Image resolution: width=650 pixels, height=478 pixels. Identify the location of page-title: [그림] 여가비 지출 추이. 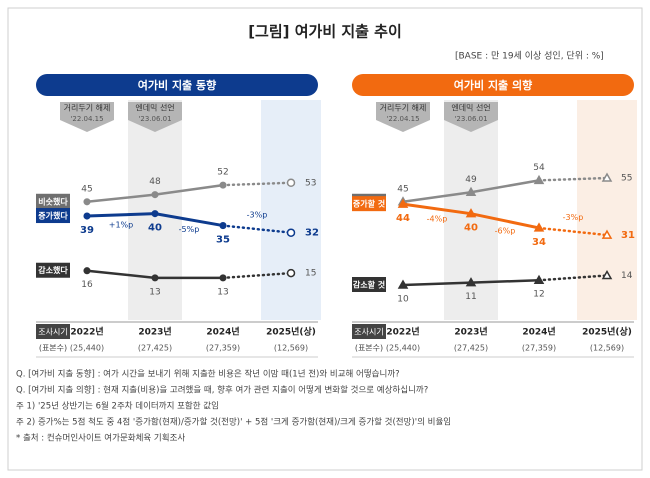
(325, 32).